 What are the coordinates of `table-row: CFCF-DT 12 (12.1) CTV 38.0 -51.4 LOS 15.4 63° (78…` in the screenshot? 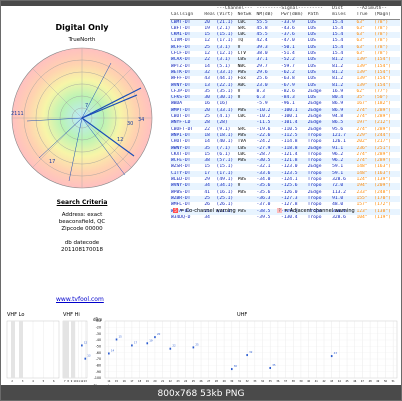 It's located at (285, 54).